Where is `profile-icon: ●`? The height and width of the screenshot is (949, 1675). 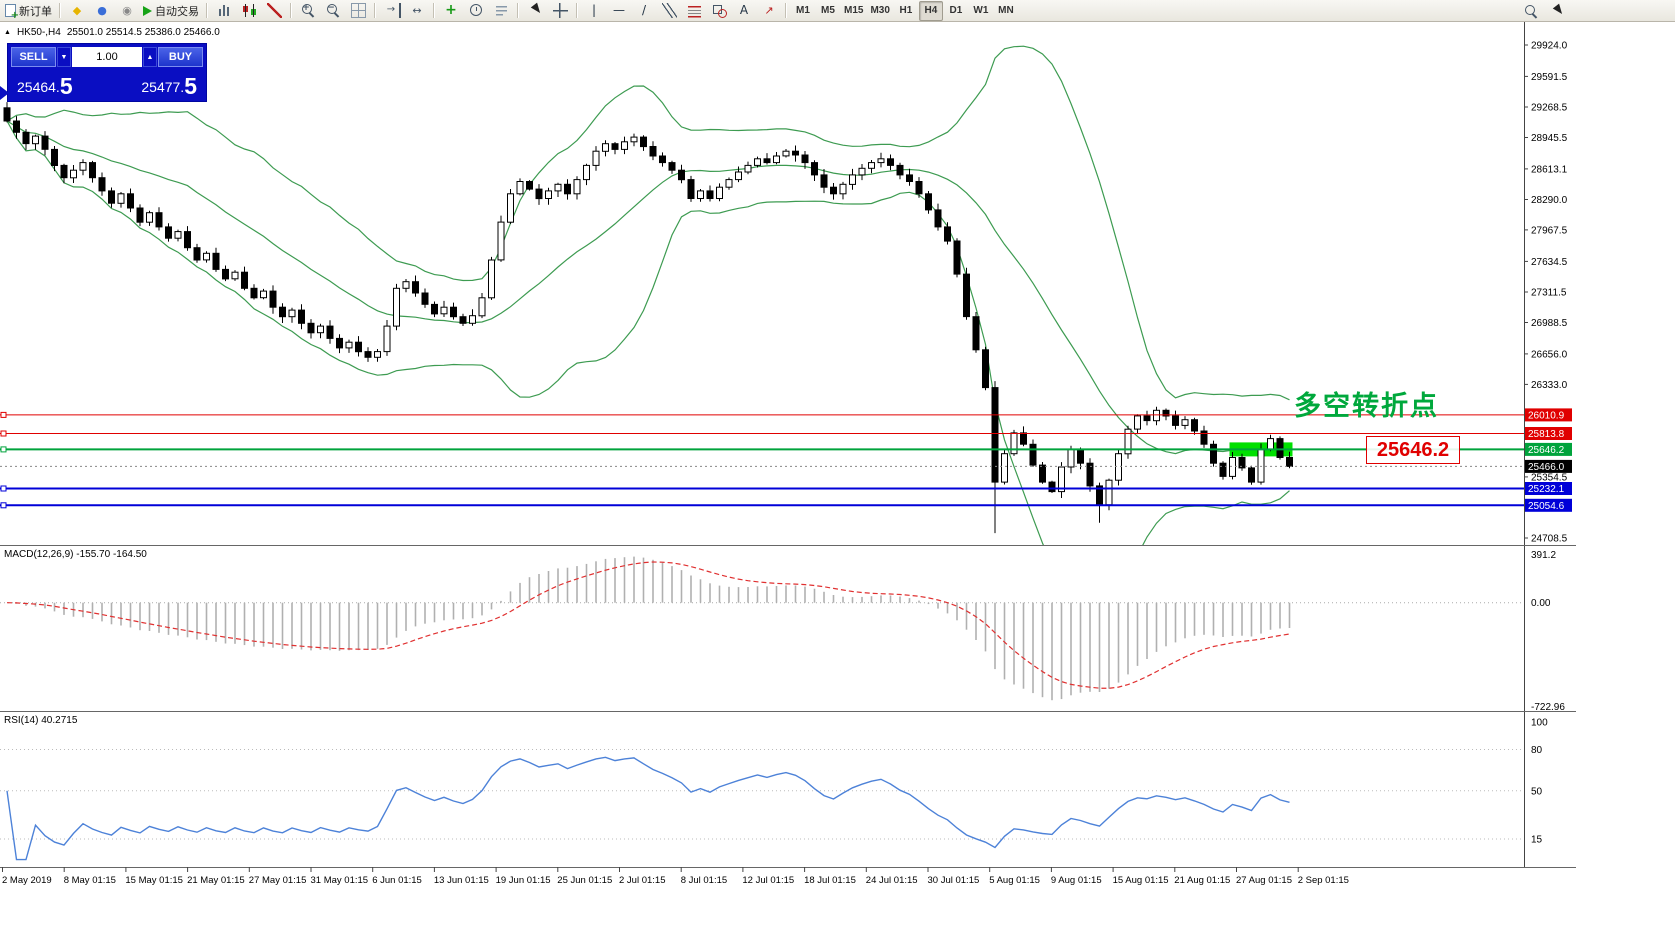 profile-icon: ● is located at coordinates (102, 10).